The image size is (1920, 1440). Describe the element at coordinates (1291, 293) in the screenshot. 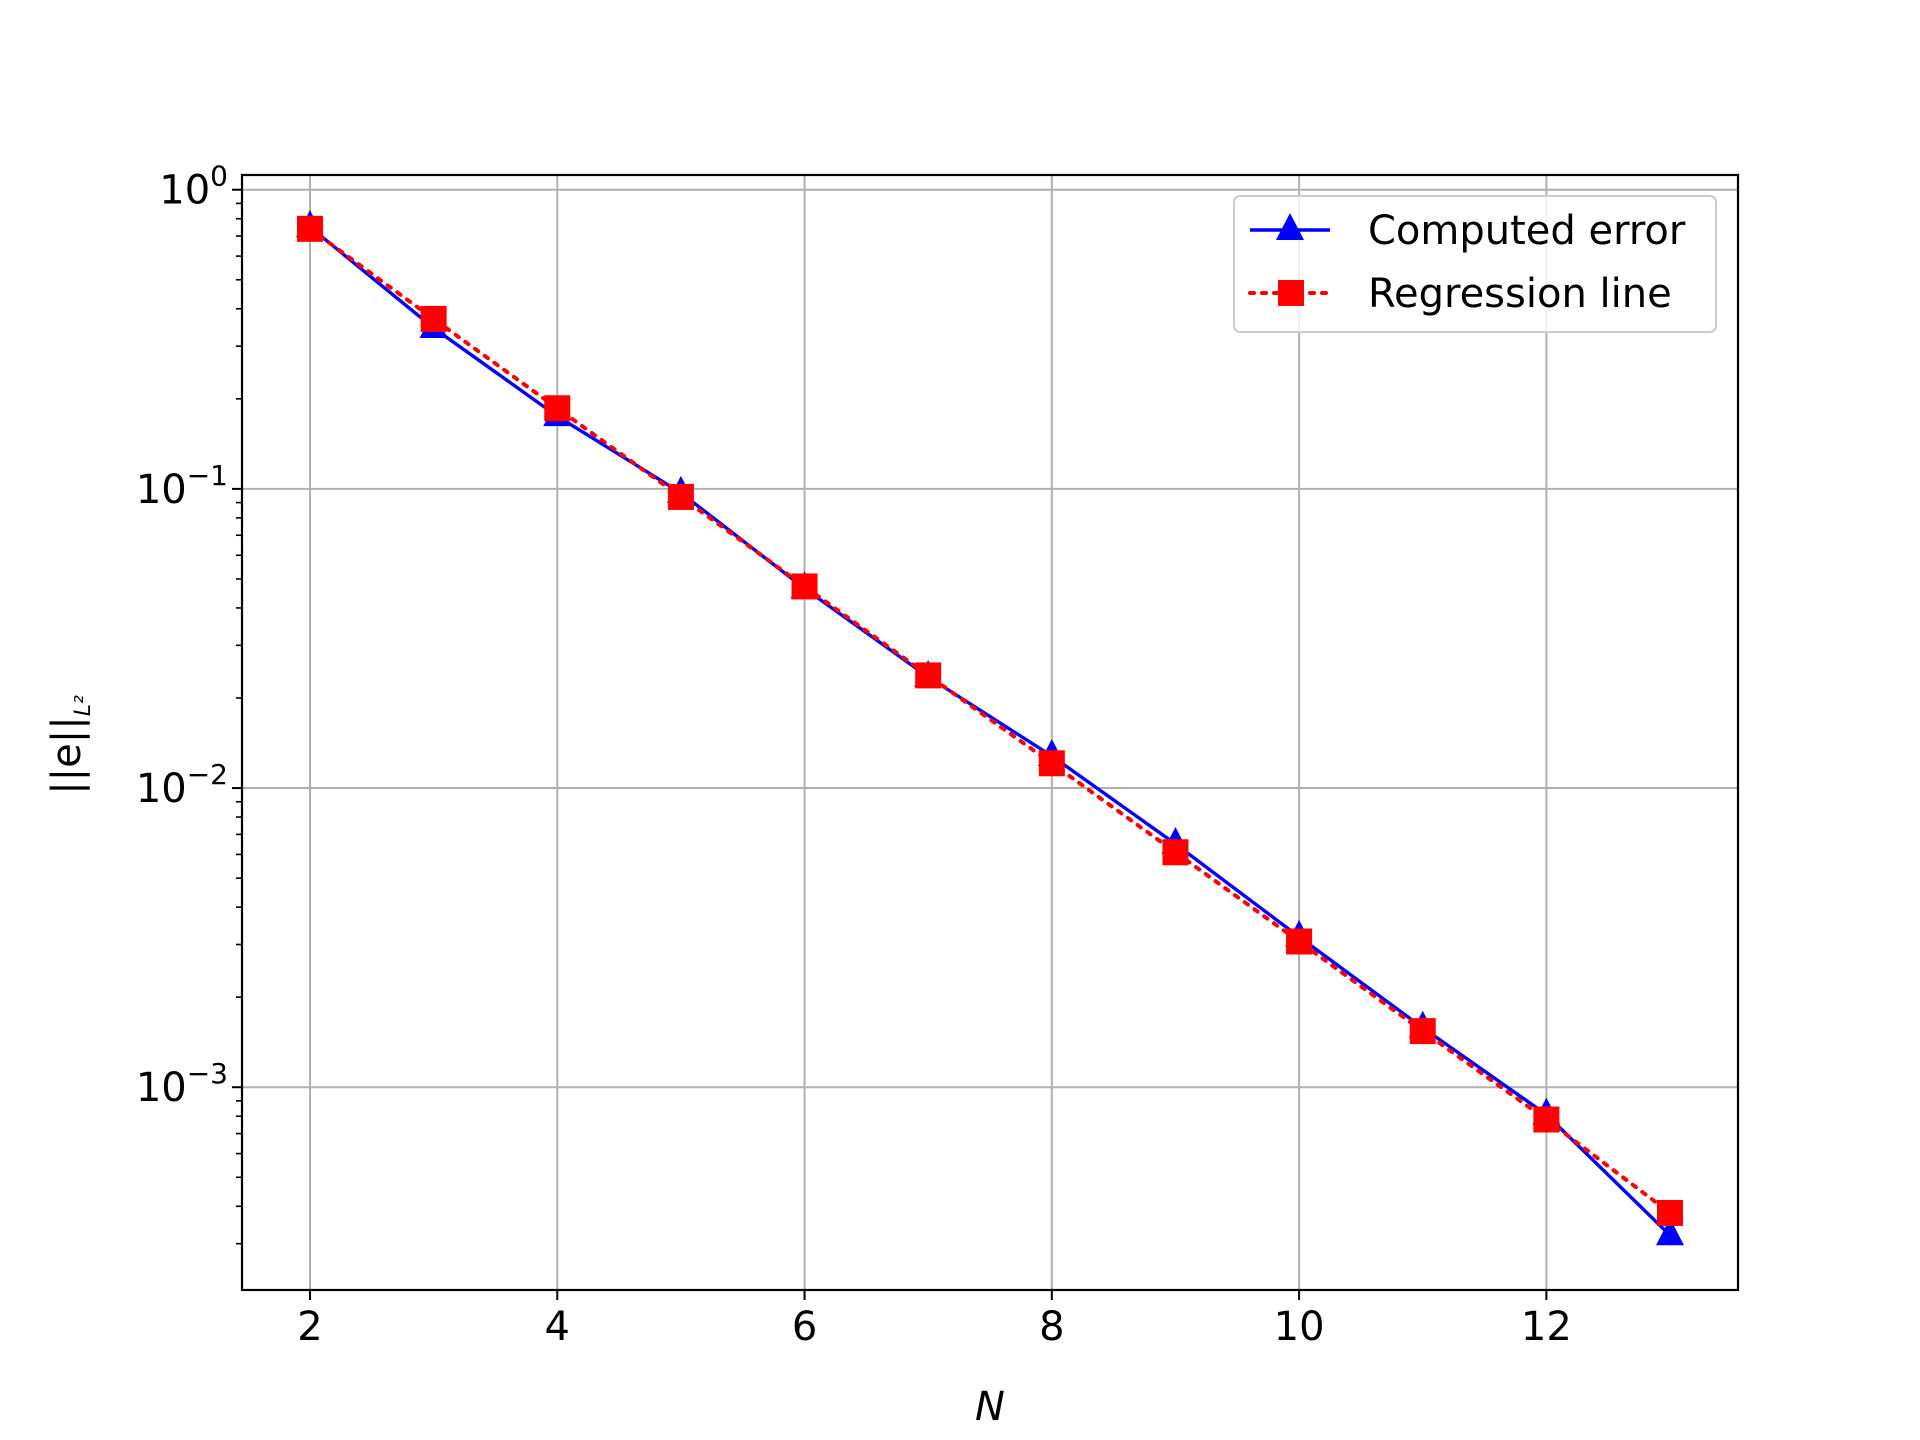

I see `legend-marker-regression-line` at that location.